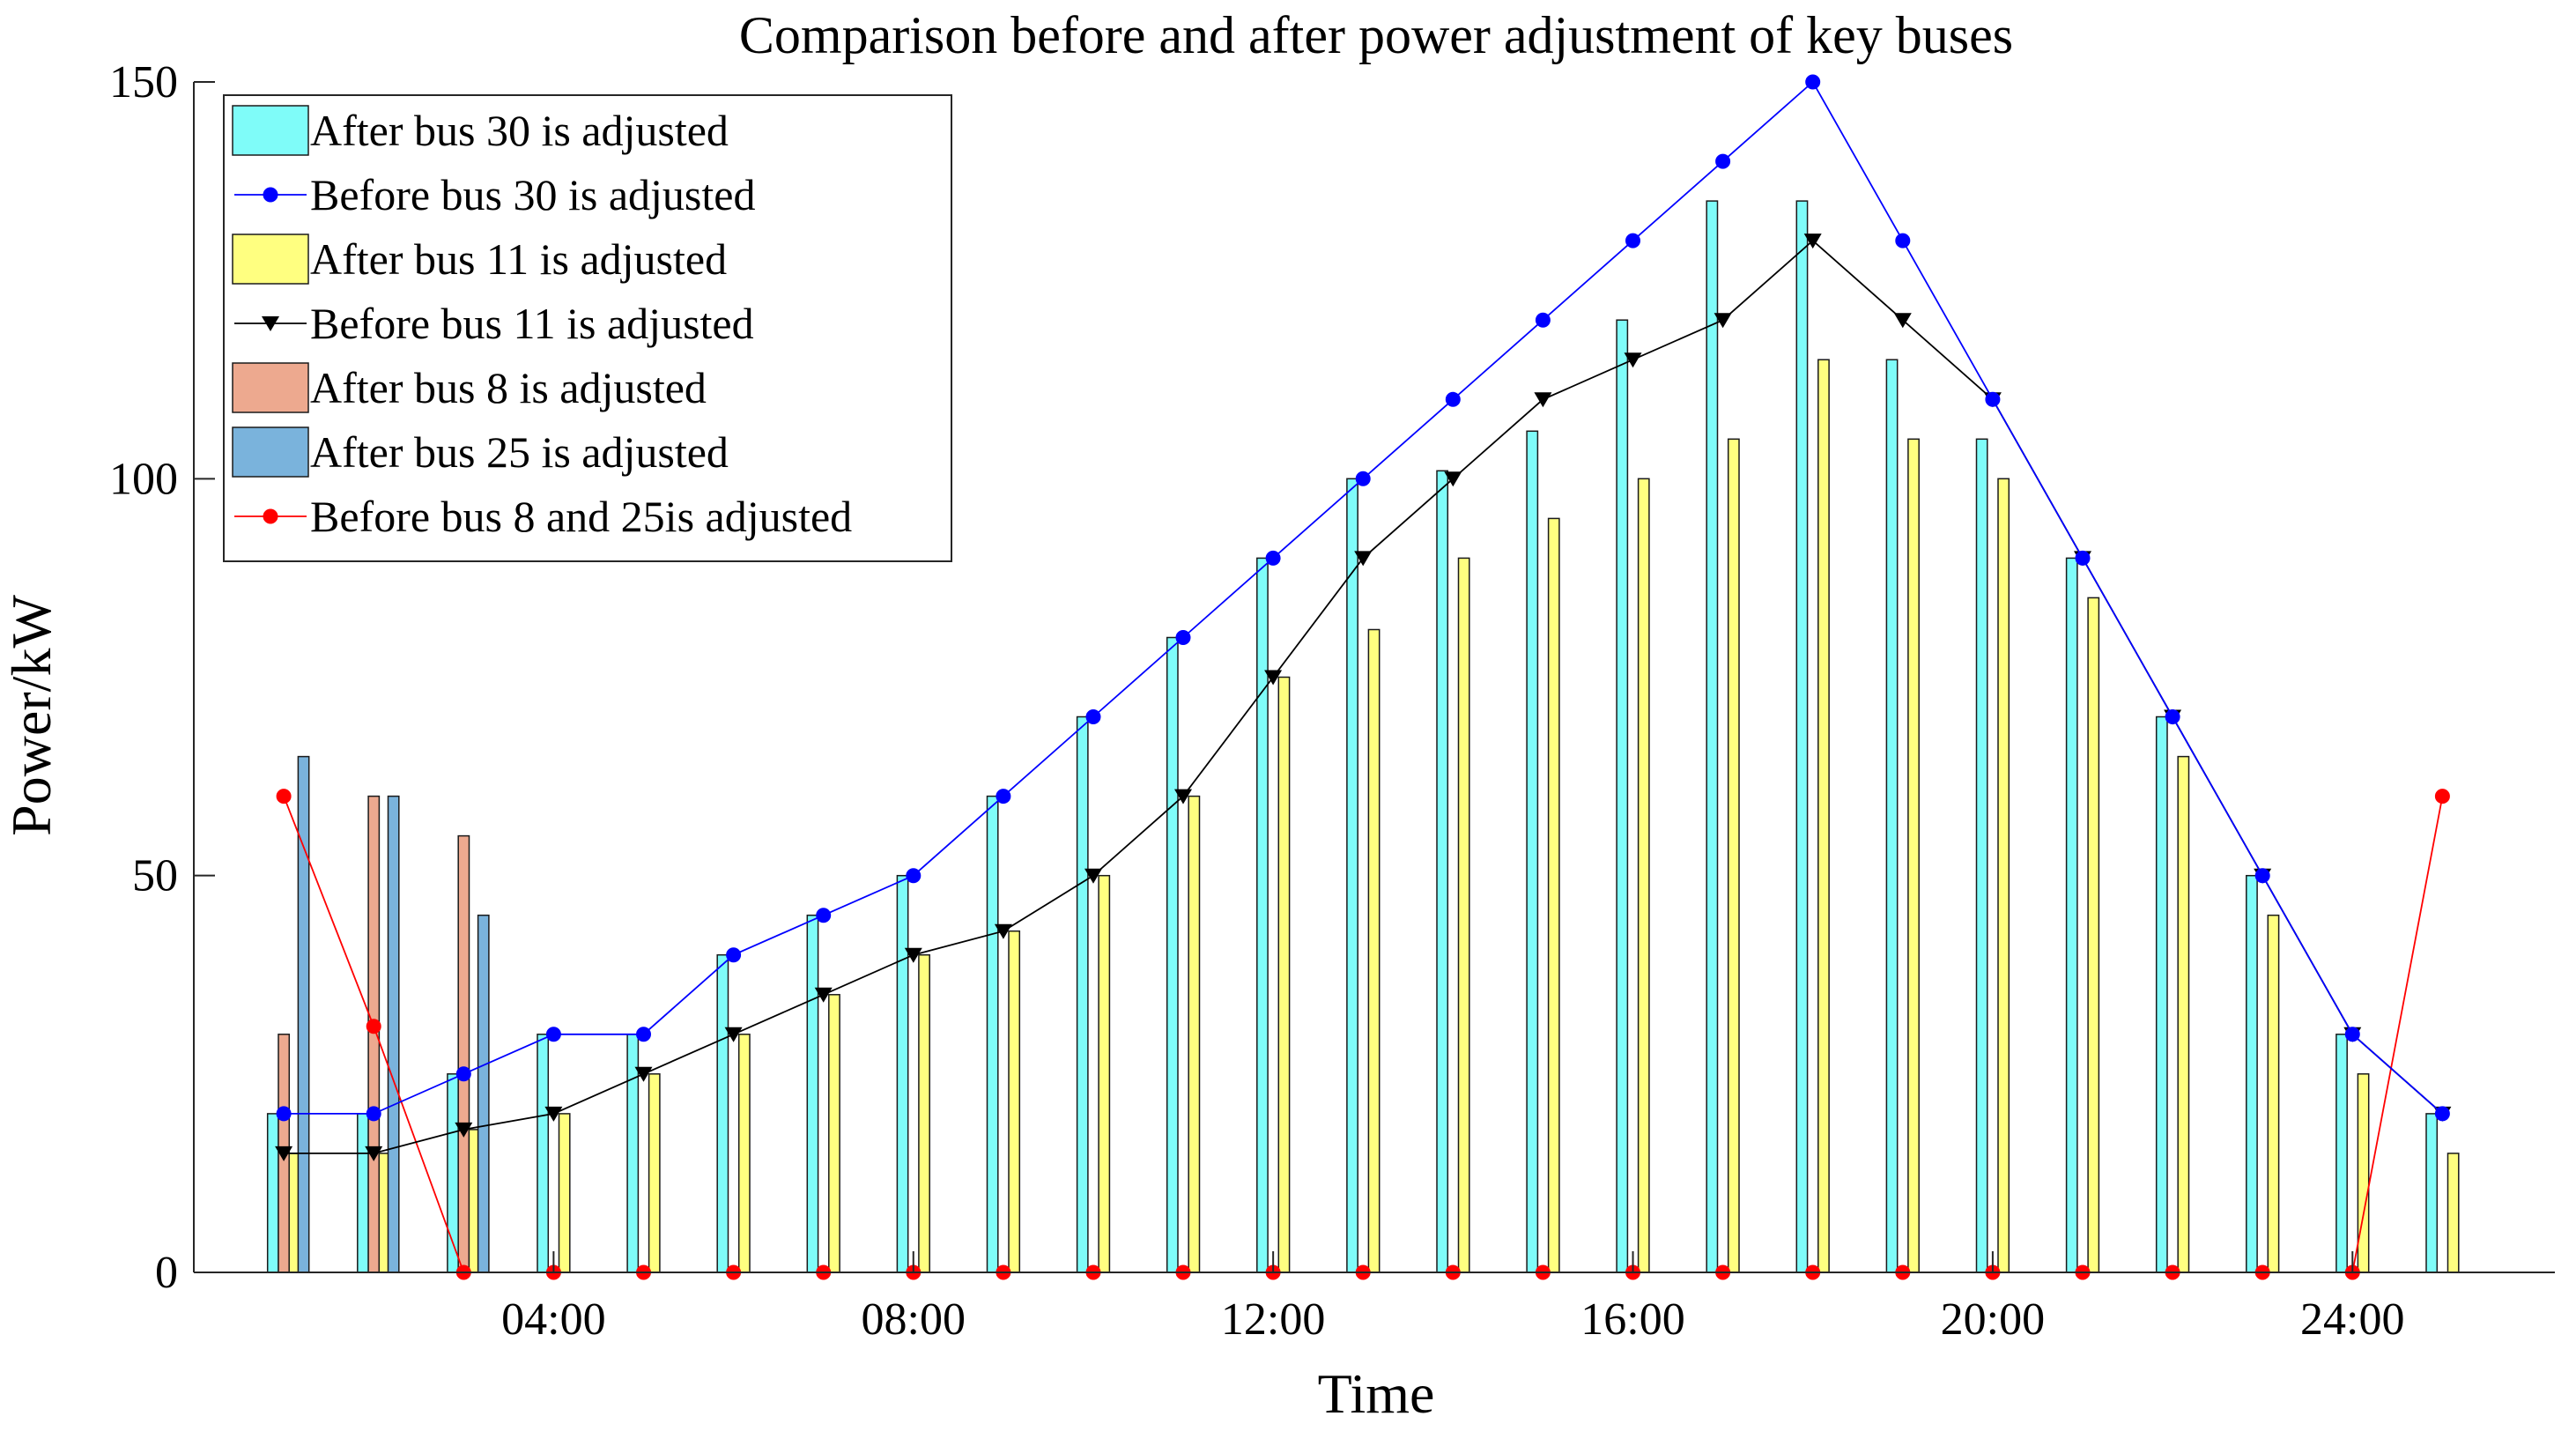 The width and height of the screenshot is (2576, 1431). I want to click on legend-swatch-bar25, so click(271, 452).